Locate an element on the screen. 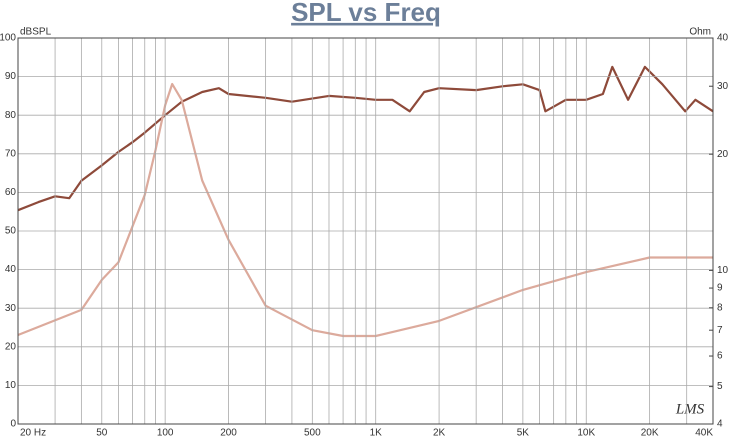 The width and height of the screenshot is (731, 439). y2-tick-label: 6 is located at coordinates (720, 356).